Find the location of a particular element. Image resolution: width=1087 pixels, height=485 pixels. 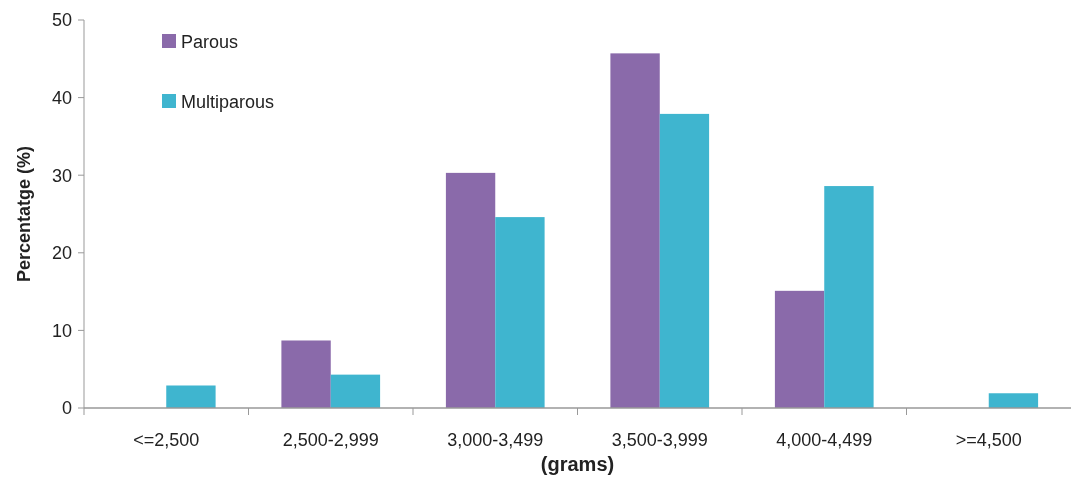

legend-label: Multiparous is located at coordinates (228, 102).